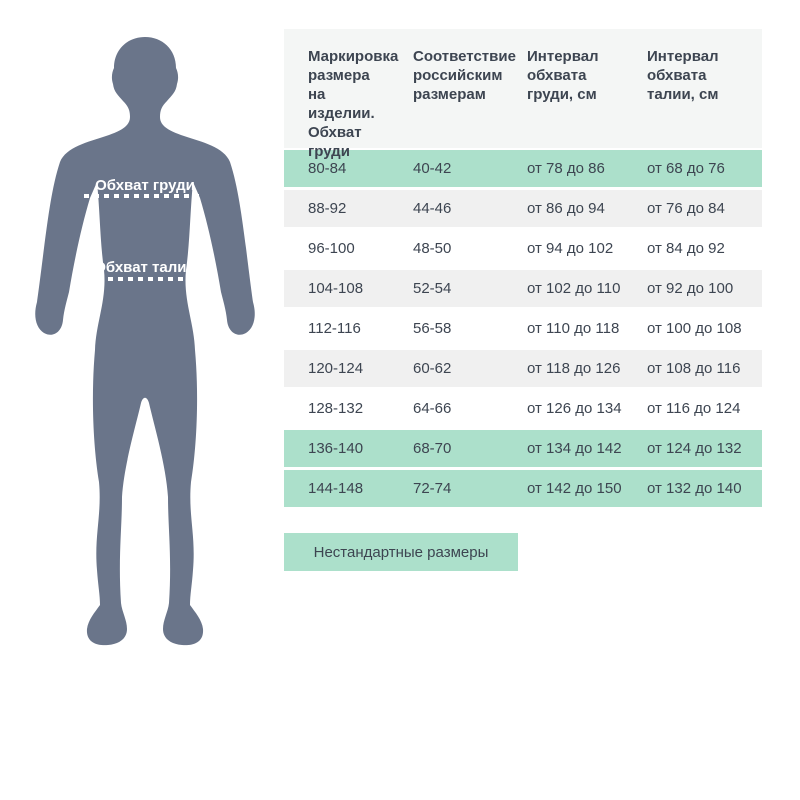 The width and height of the screenshot is (800, 800). What do you see at coordinates (523, 250) in the screenshot?
I see `table-row: 96-100 48-50 от 94 до 102 от 84 до 92` at bounding box center [523, 250].